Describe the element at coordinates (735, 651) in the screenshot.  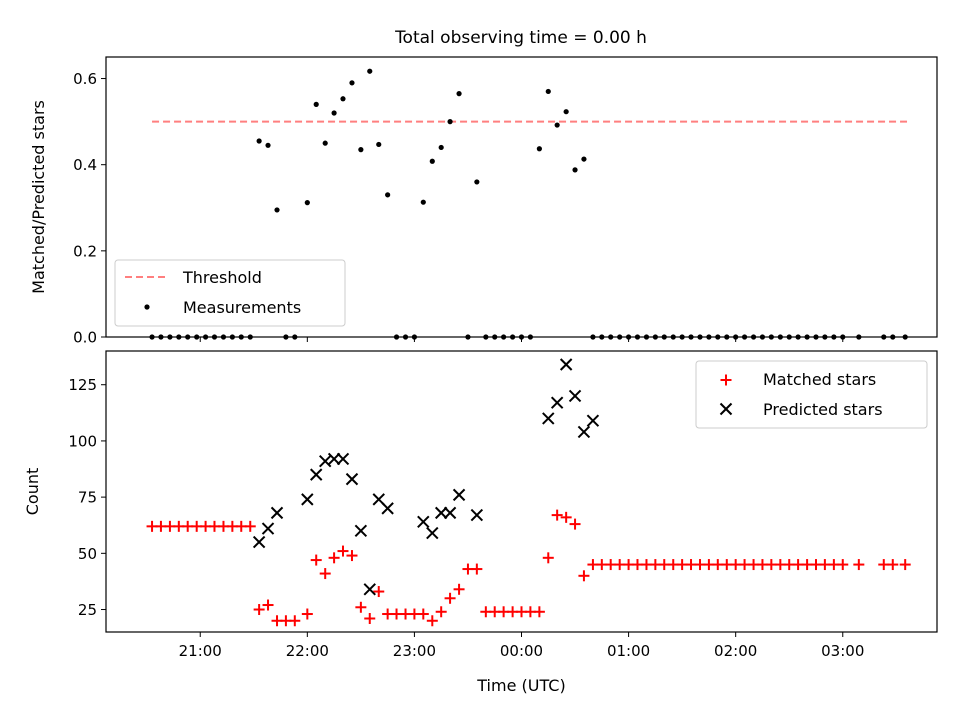
I see `bottom-panel-xtick-label: 02:00` at that location.